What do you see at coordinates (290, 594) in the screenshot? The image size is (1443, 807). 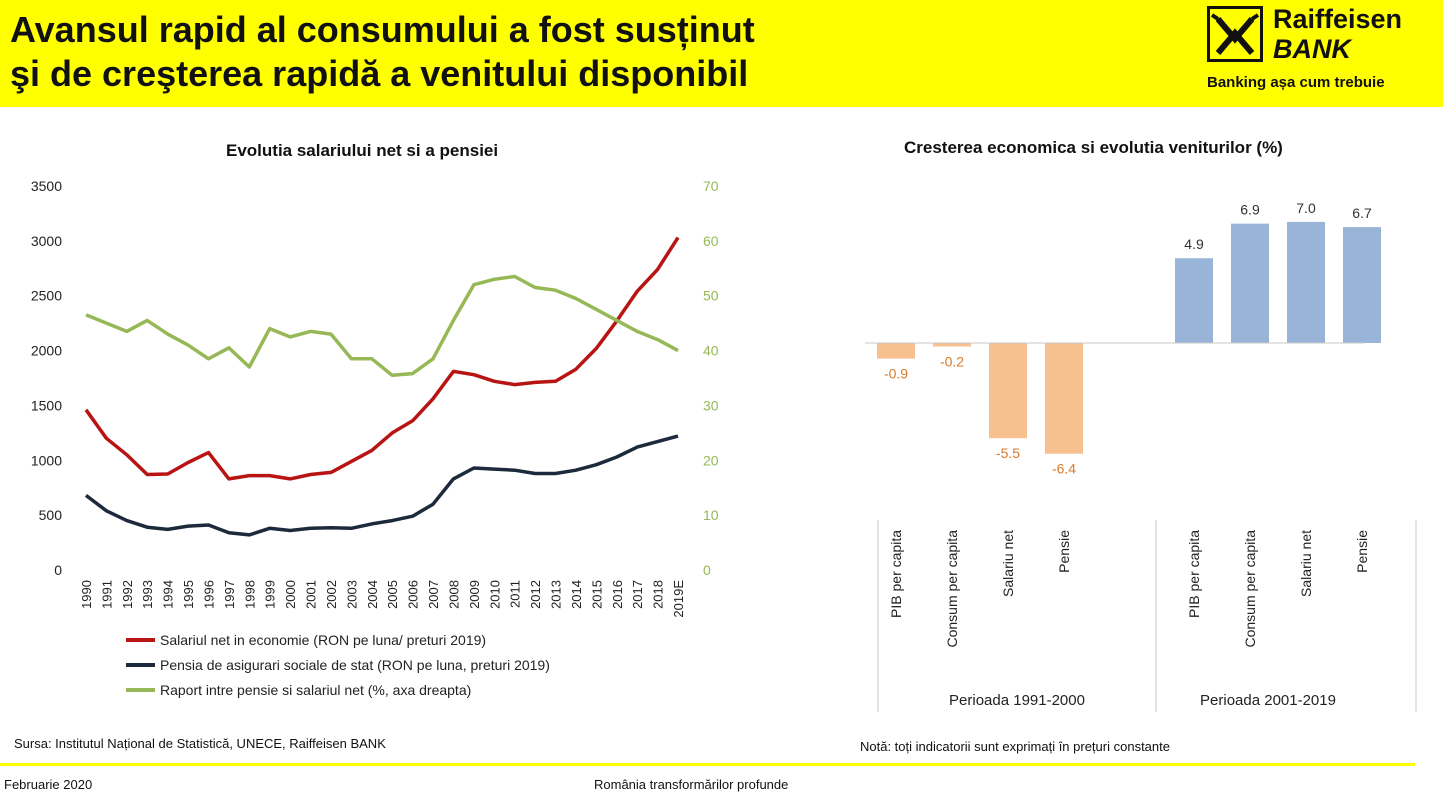 I see `x-axis-tick-label: 2000` at bounding box center [290, 594].